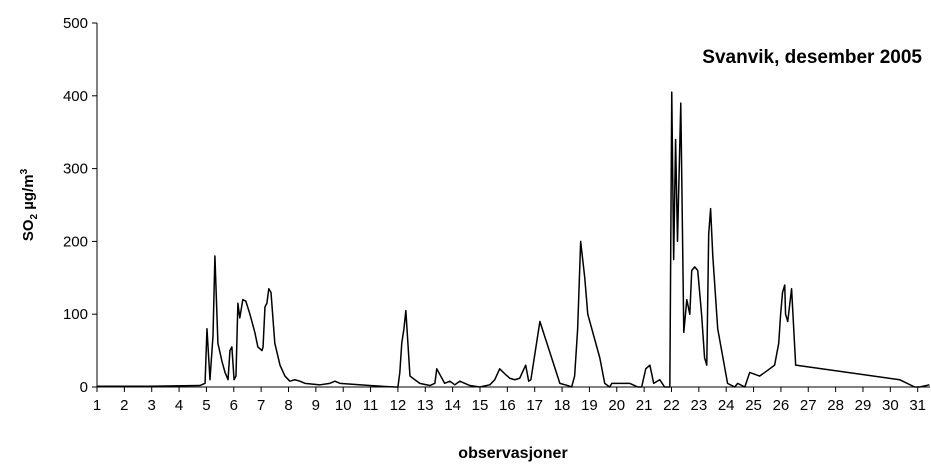  I want to click on x-tick-label: 26, so click(781, 405).